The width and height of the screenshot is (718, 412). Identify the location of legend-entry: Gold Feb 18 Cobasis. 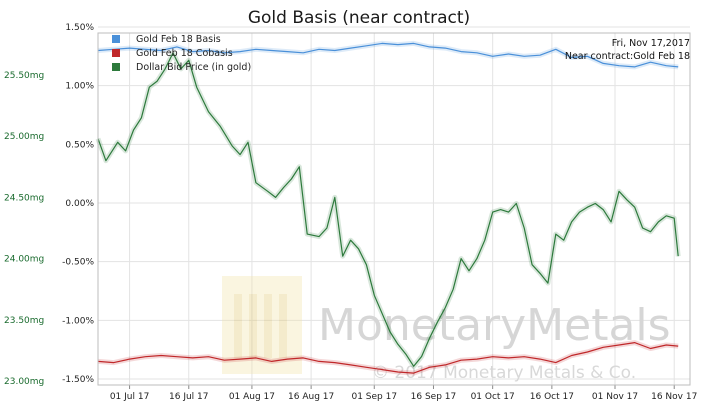
(184, 53).